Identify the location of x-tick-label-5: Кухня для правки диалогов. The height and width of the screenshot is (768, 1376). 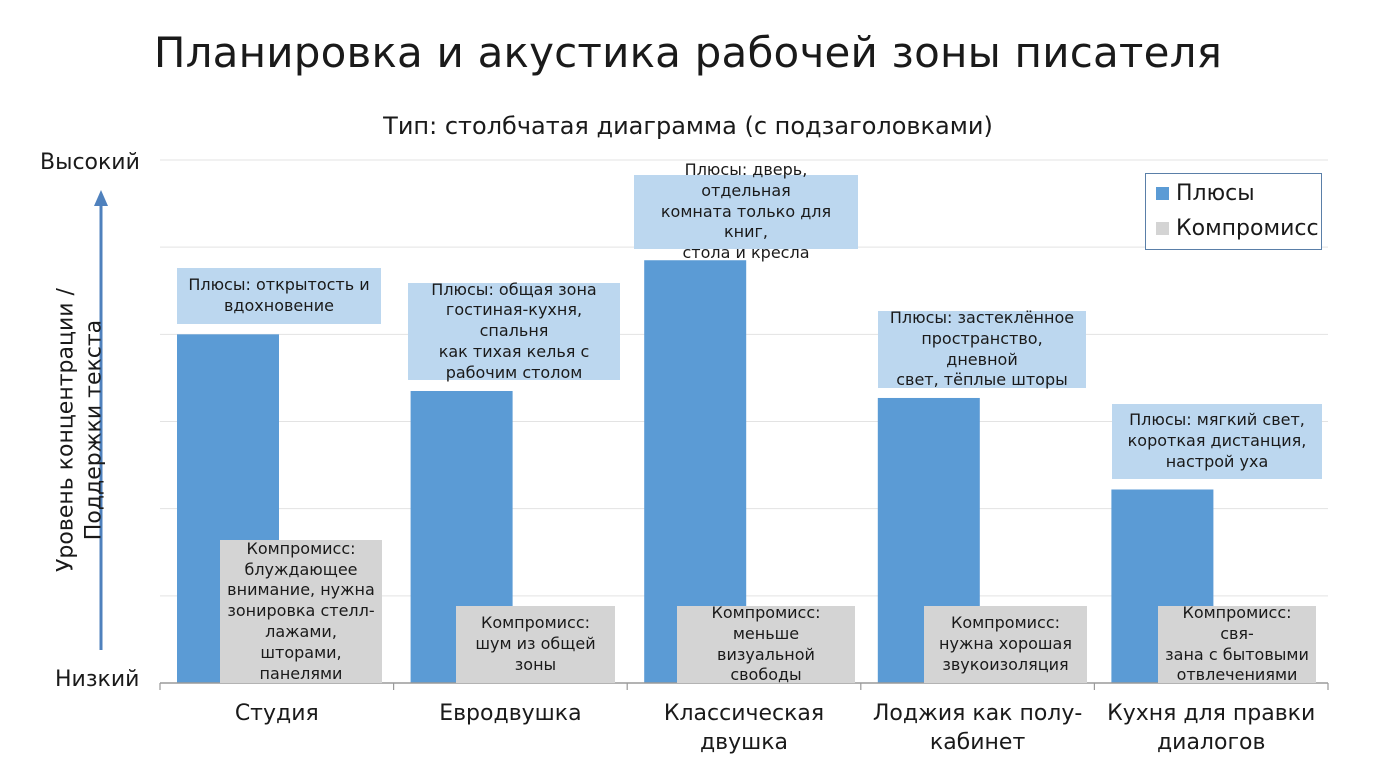
(1211, 728).